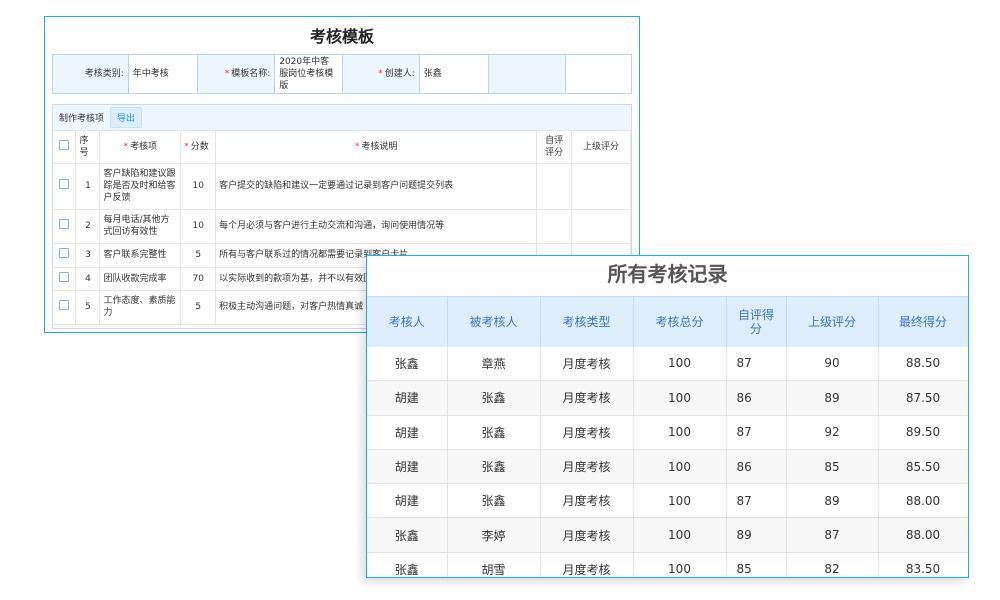 Image resolution: width=1000 pixels, height=600 pixels. What do you see at coordinates (923, 364) in the screenshot?
I see `records-cell: 88.50` at bounding box center [923, 364].